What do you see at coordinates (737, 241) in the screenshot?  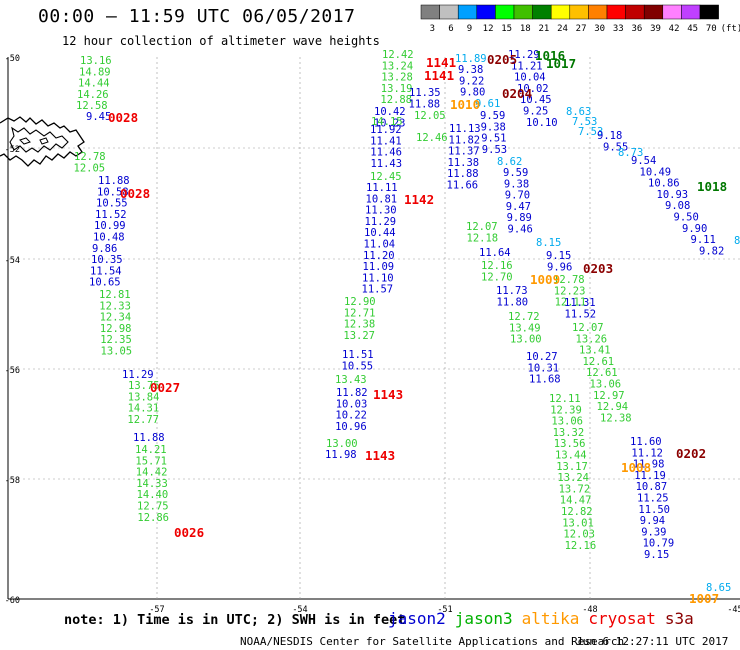 I see `wave-height-value: 8.1` at bounding box center [737, 241].